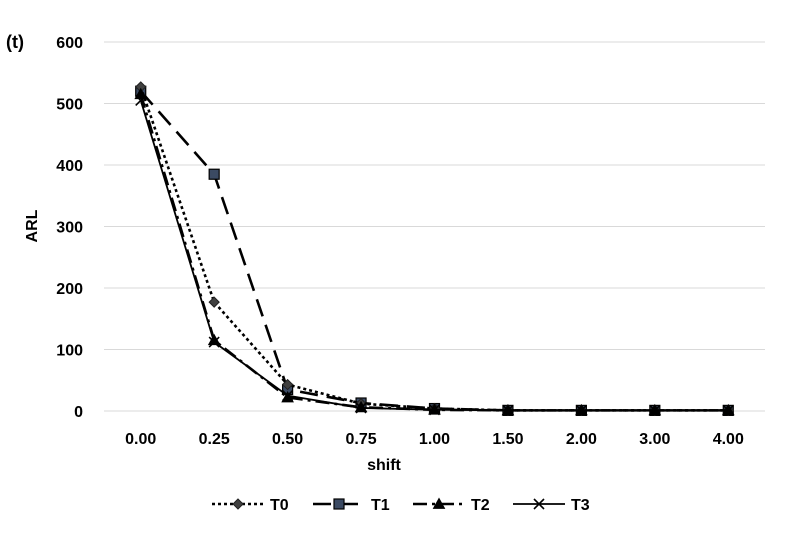 The image size is (797, 537). Describe the element at coordinates (480, 505) in the screenshot. I see `legend-label-t2: T2` at that location.